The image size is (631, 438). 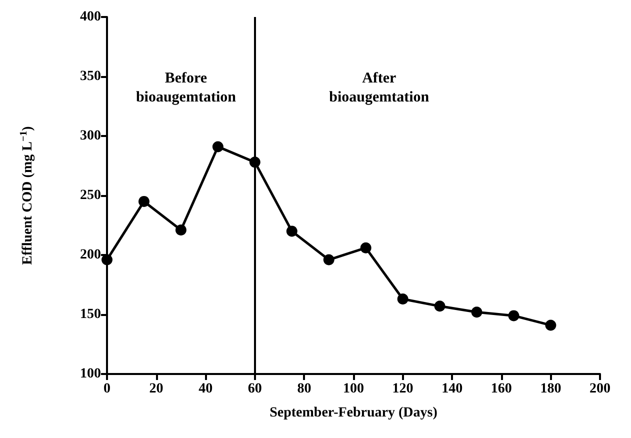 I want to click on x-tick-label: 200, so click(x=600, y=389).